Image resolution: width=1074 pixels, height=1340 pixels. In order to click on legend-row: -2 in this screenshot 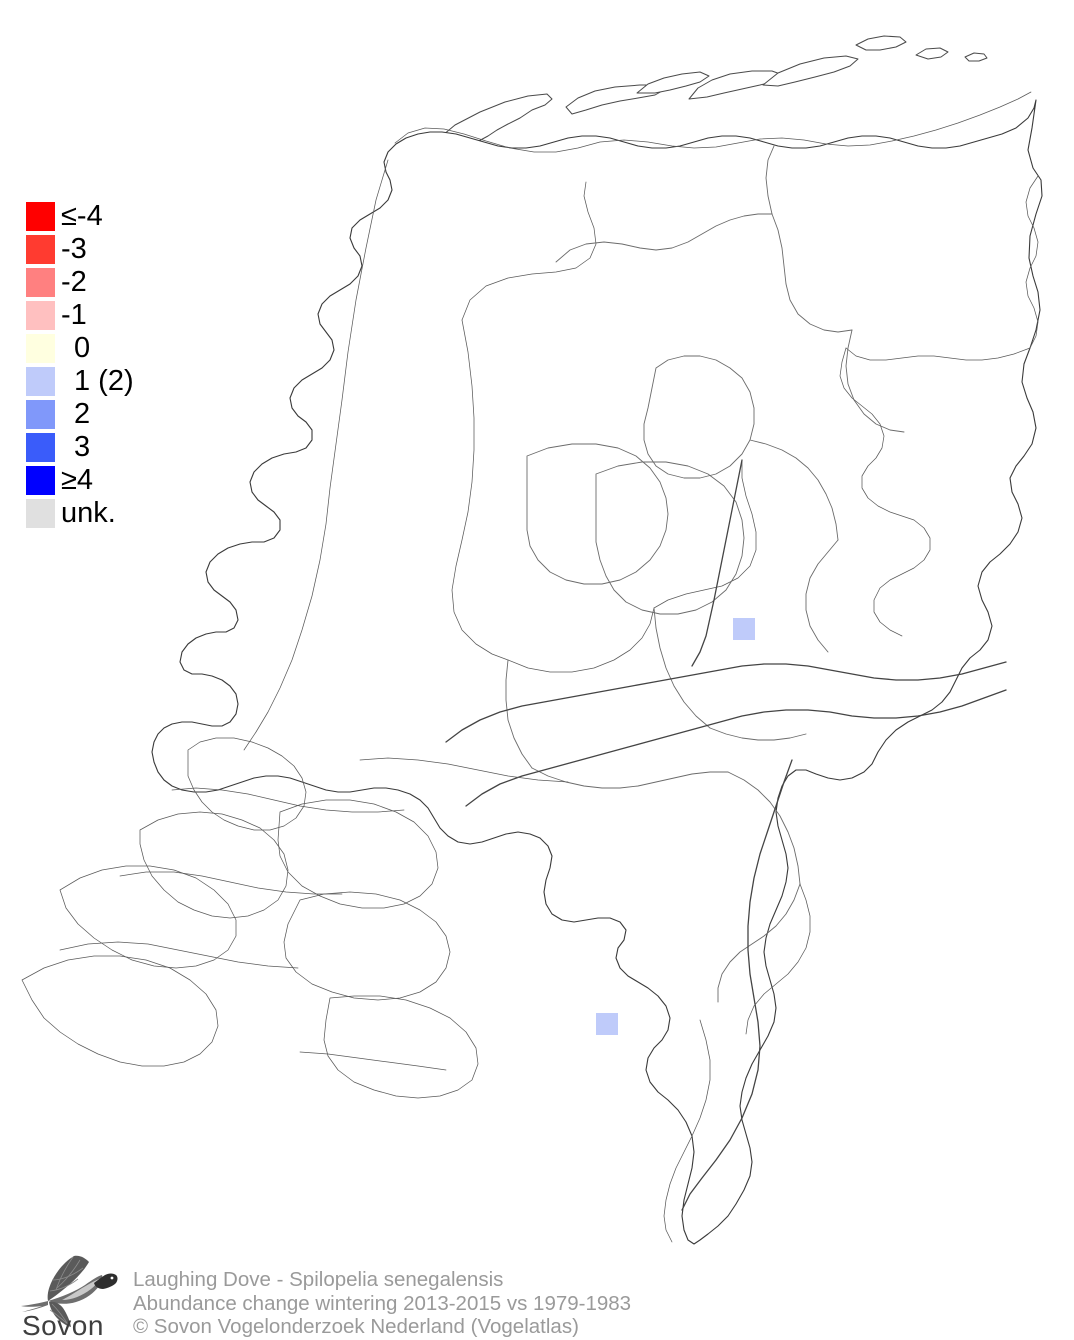, I will do `click(106, 282)`.